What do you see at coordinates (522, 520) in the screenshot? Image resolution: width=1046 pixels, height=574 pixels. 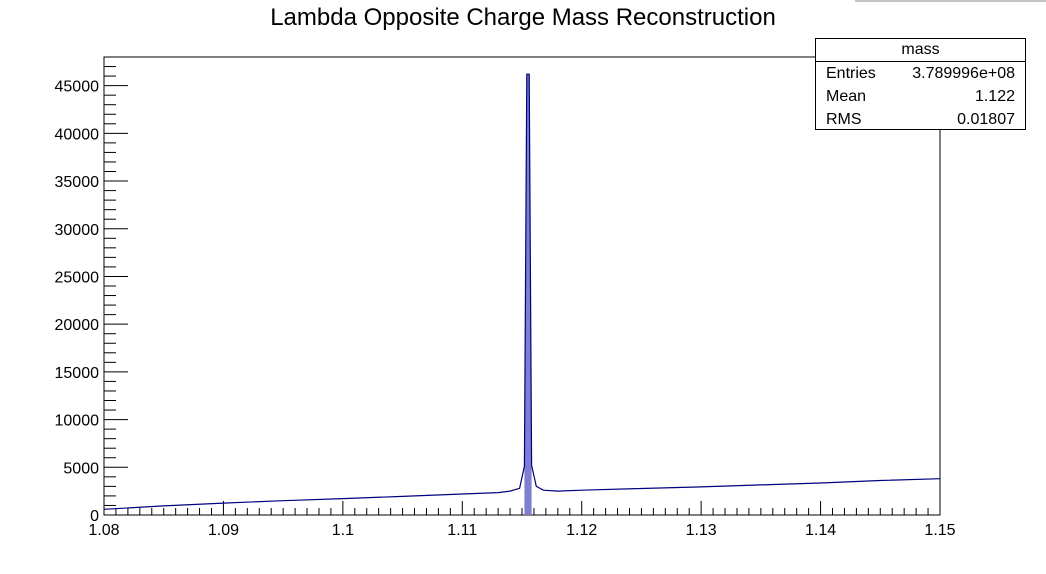 I see `x-axis: 1.08 1.09 1.1 1.11 1.12 1.13 1.14 1.15` at bounding box center [522, 520].